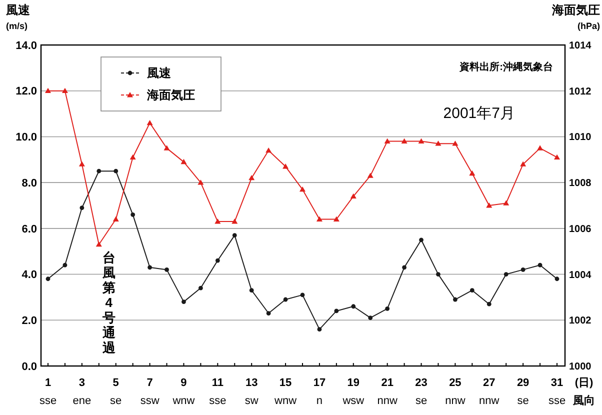 The image size is (602, 415). I want to click on x-tick-label: 29 se, so click(523, 392).